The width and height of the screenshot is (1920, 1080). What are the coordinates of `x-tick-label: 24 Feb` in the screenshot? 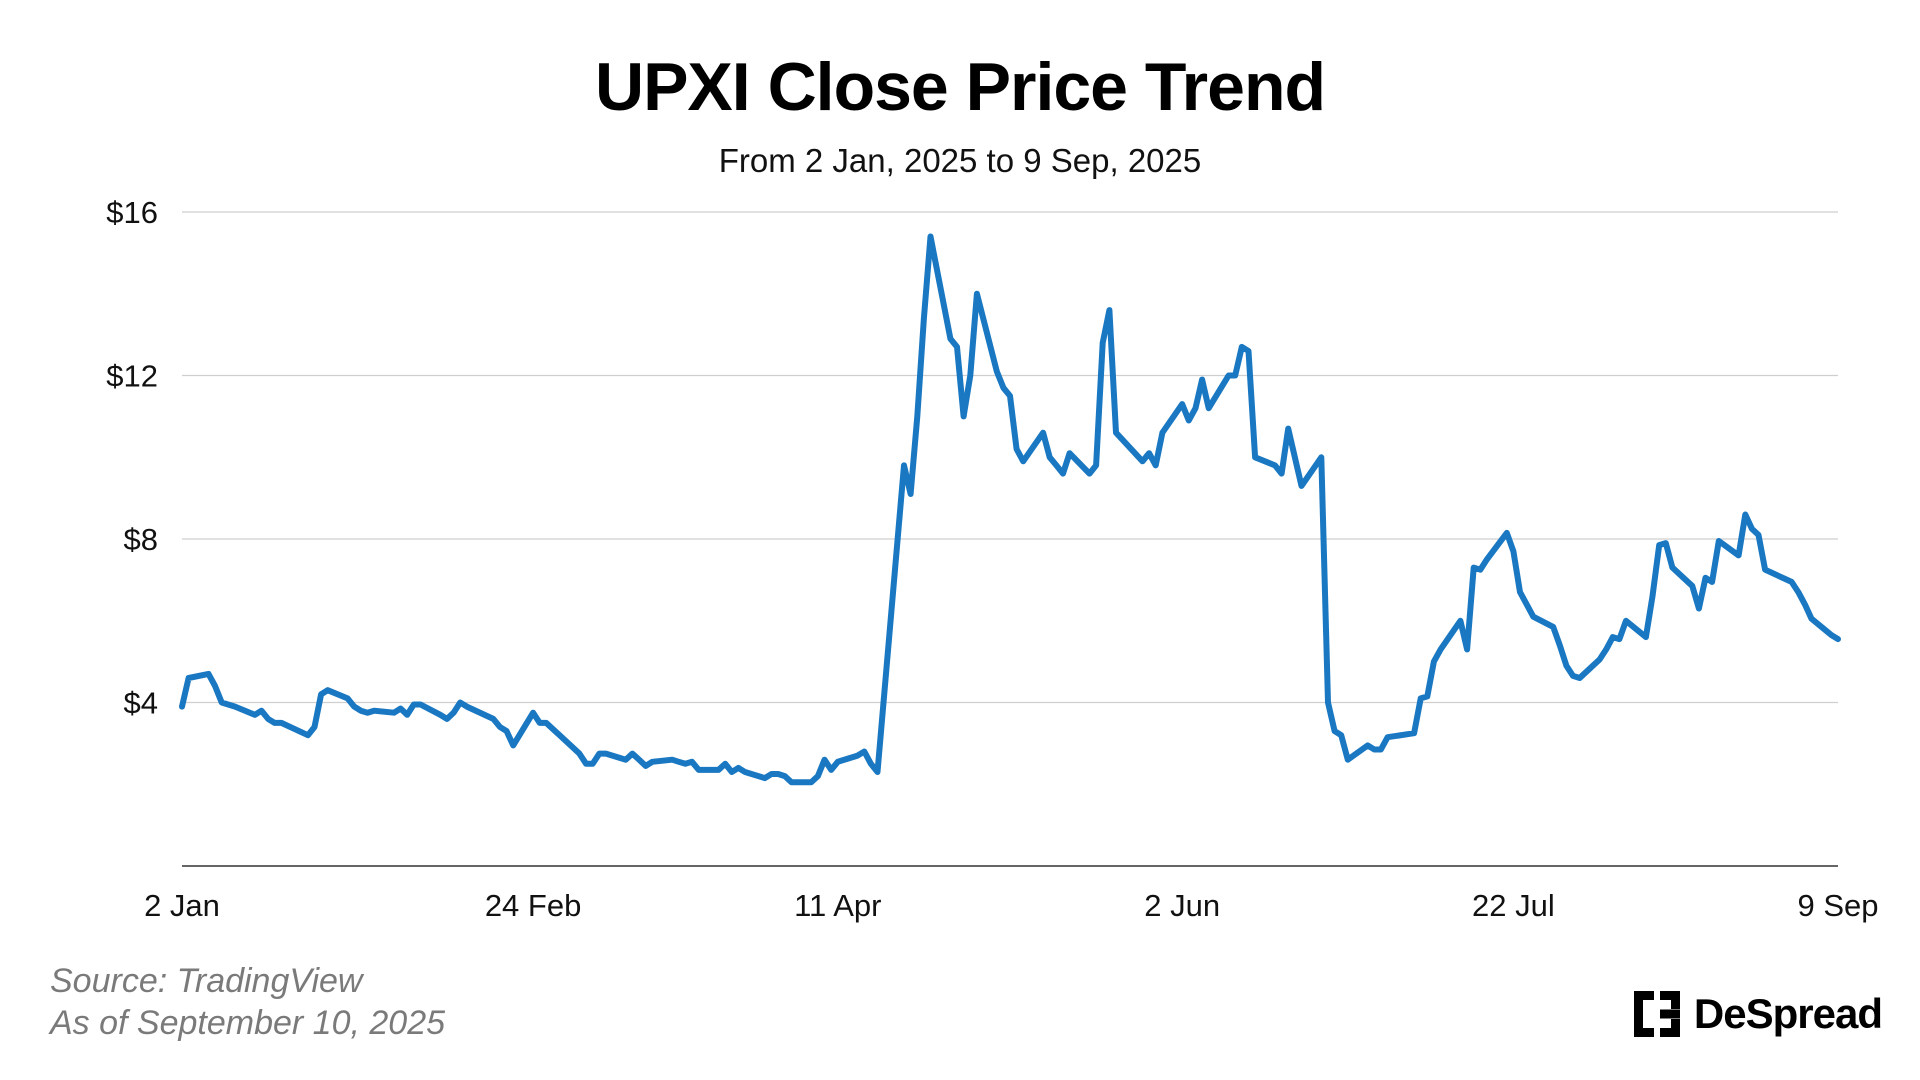 It's located at (533, 905).